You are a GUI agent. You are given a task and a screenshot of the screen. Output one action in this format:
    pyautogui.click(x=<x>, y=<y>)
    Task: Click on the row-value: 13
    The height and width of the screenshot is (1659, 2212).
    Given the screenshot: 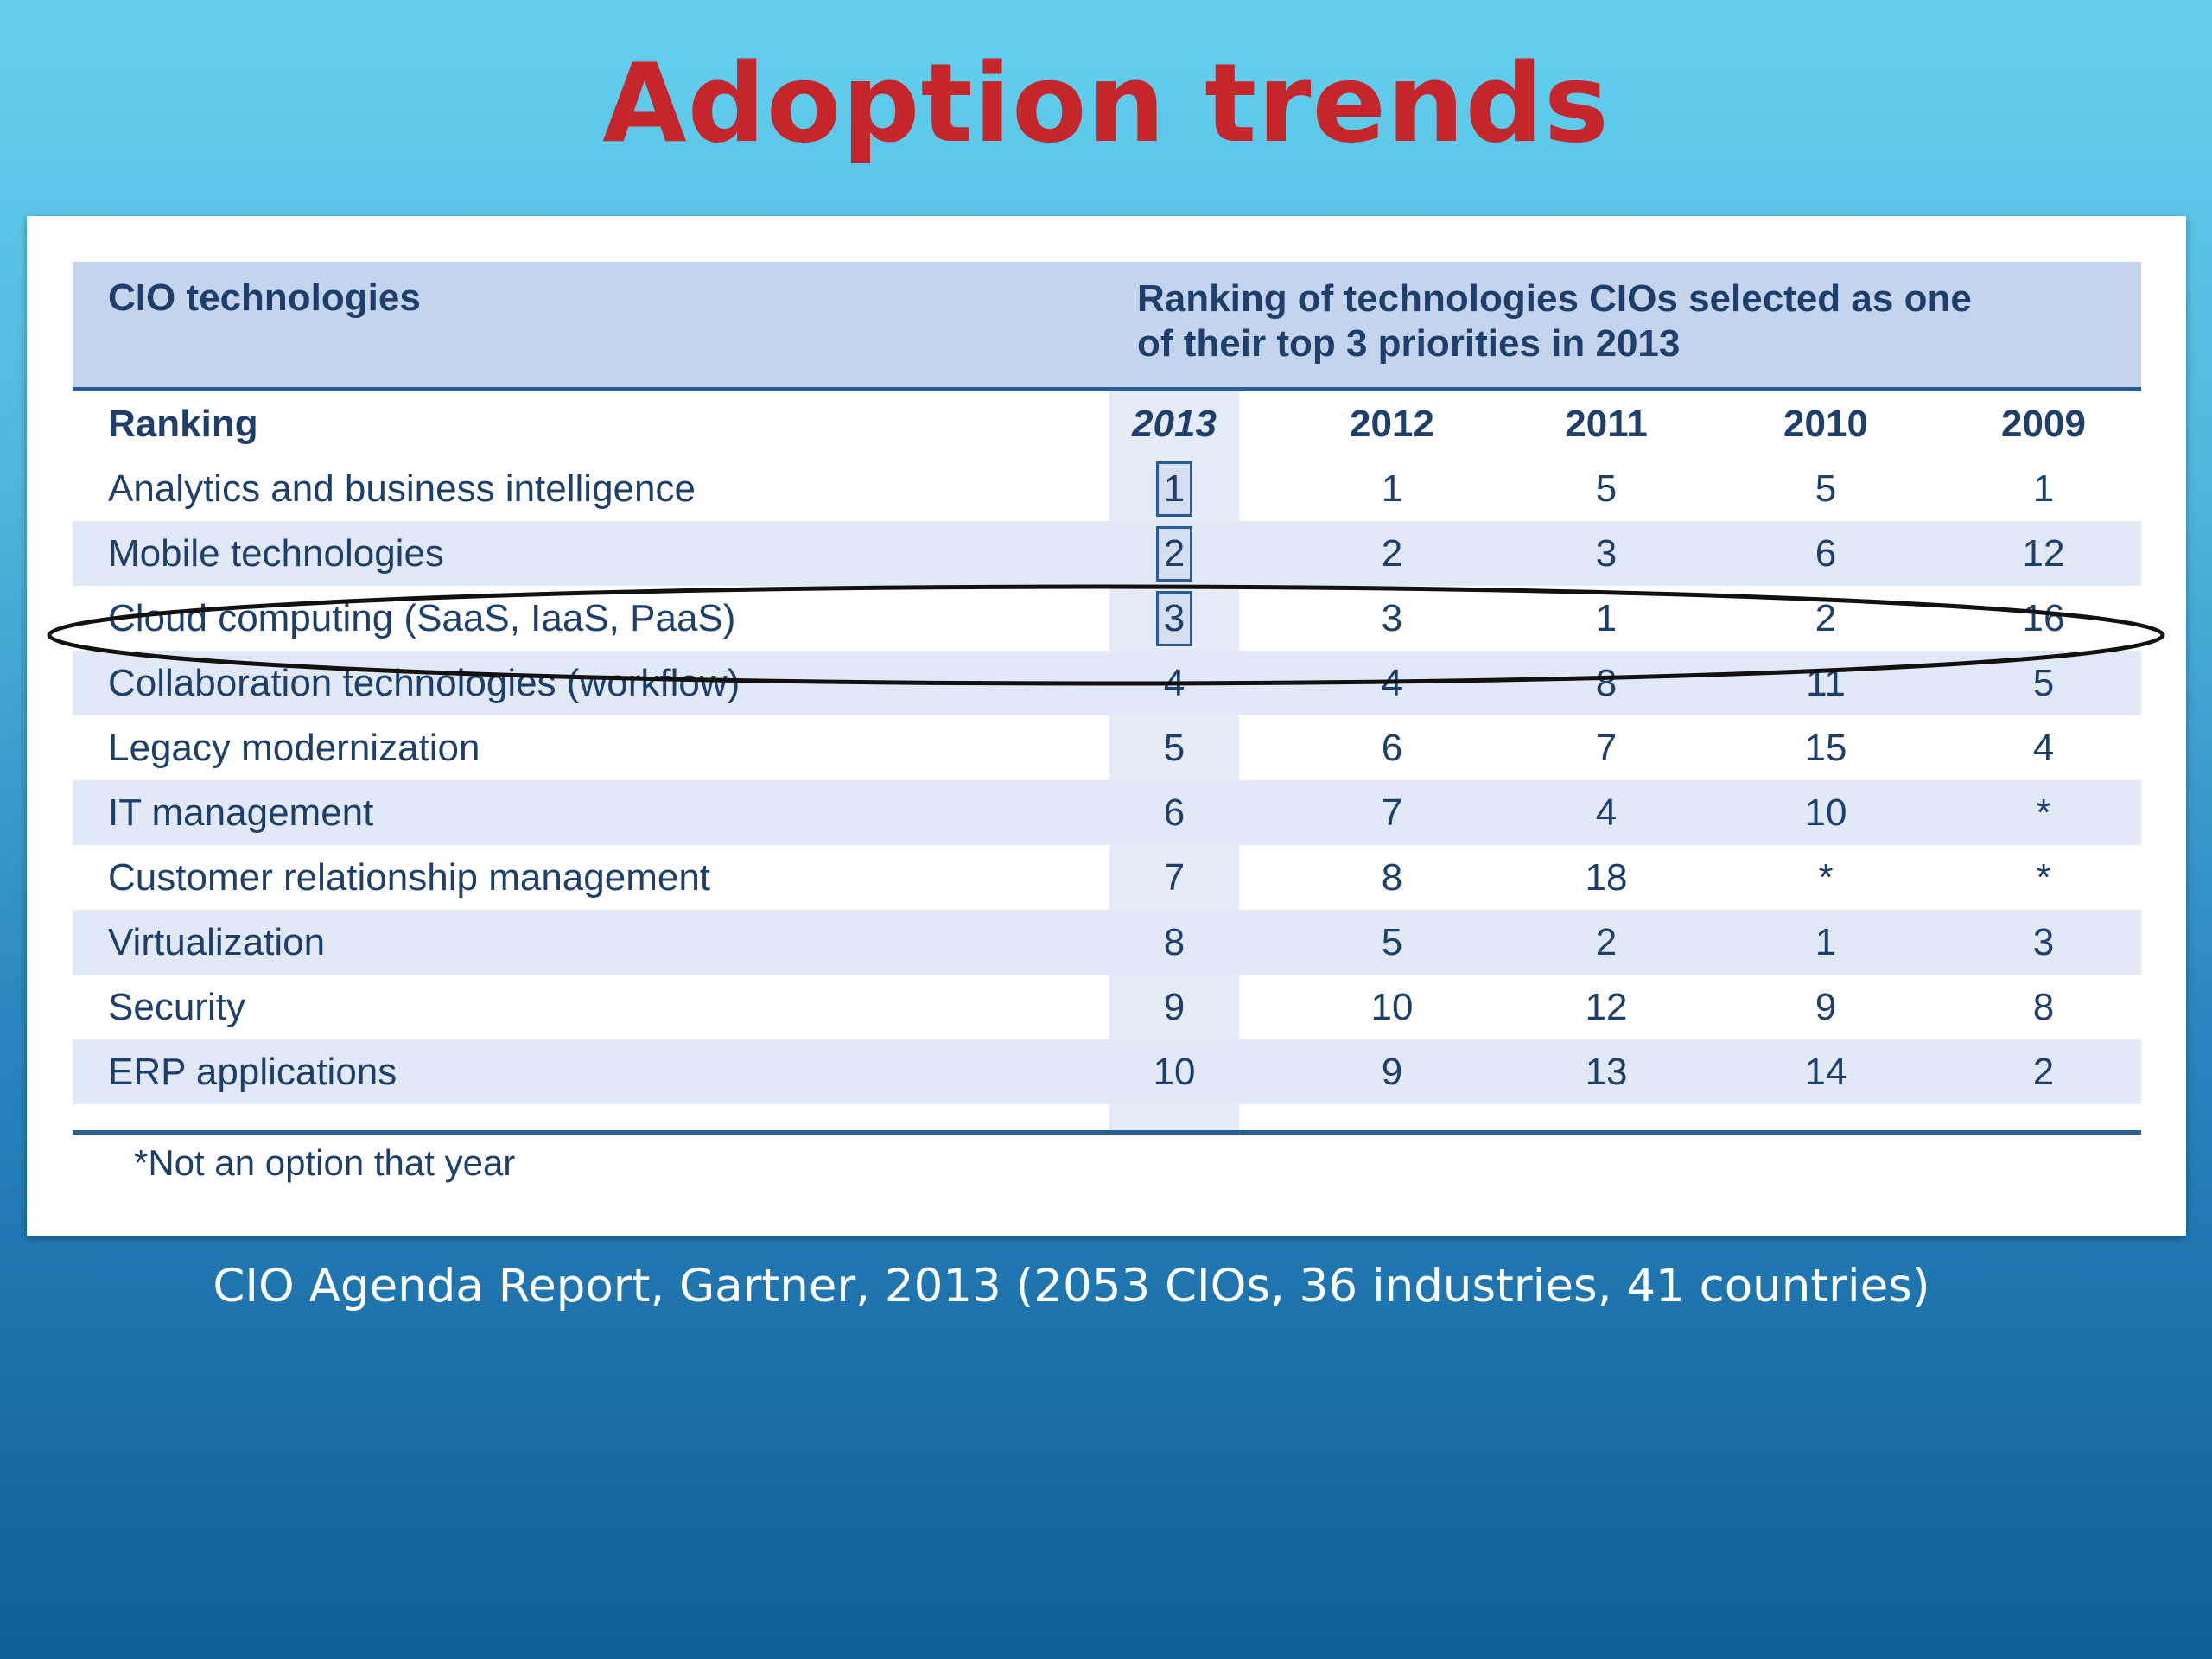 What is the action you would take?
    pyautogui.click(x=1606, y=1072)
    